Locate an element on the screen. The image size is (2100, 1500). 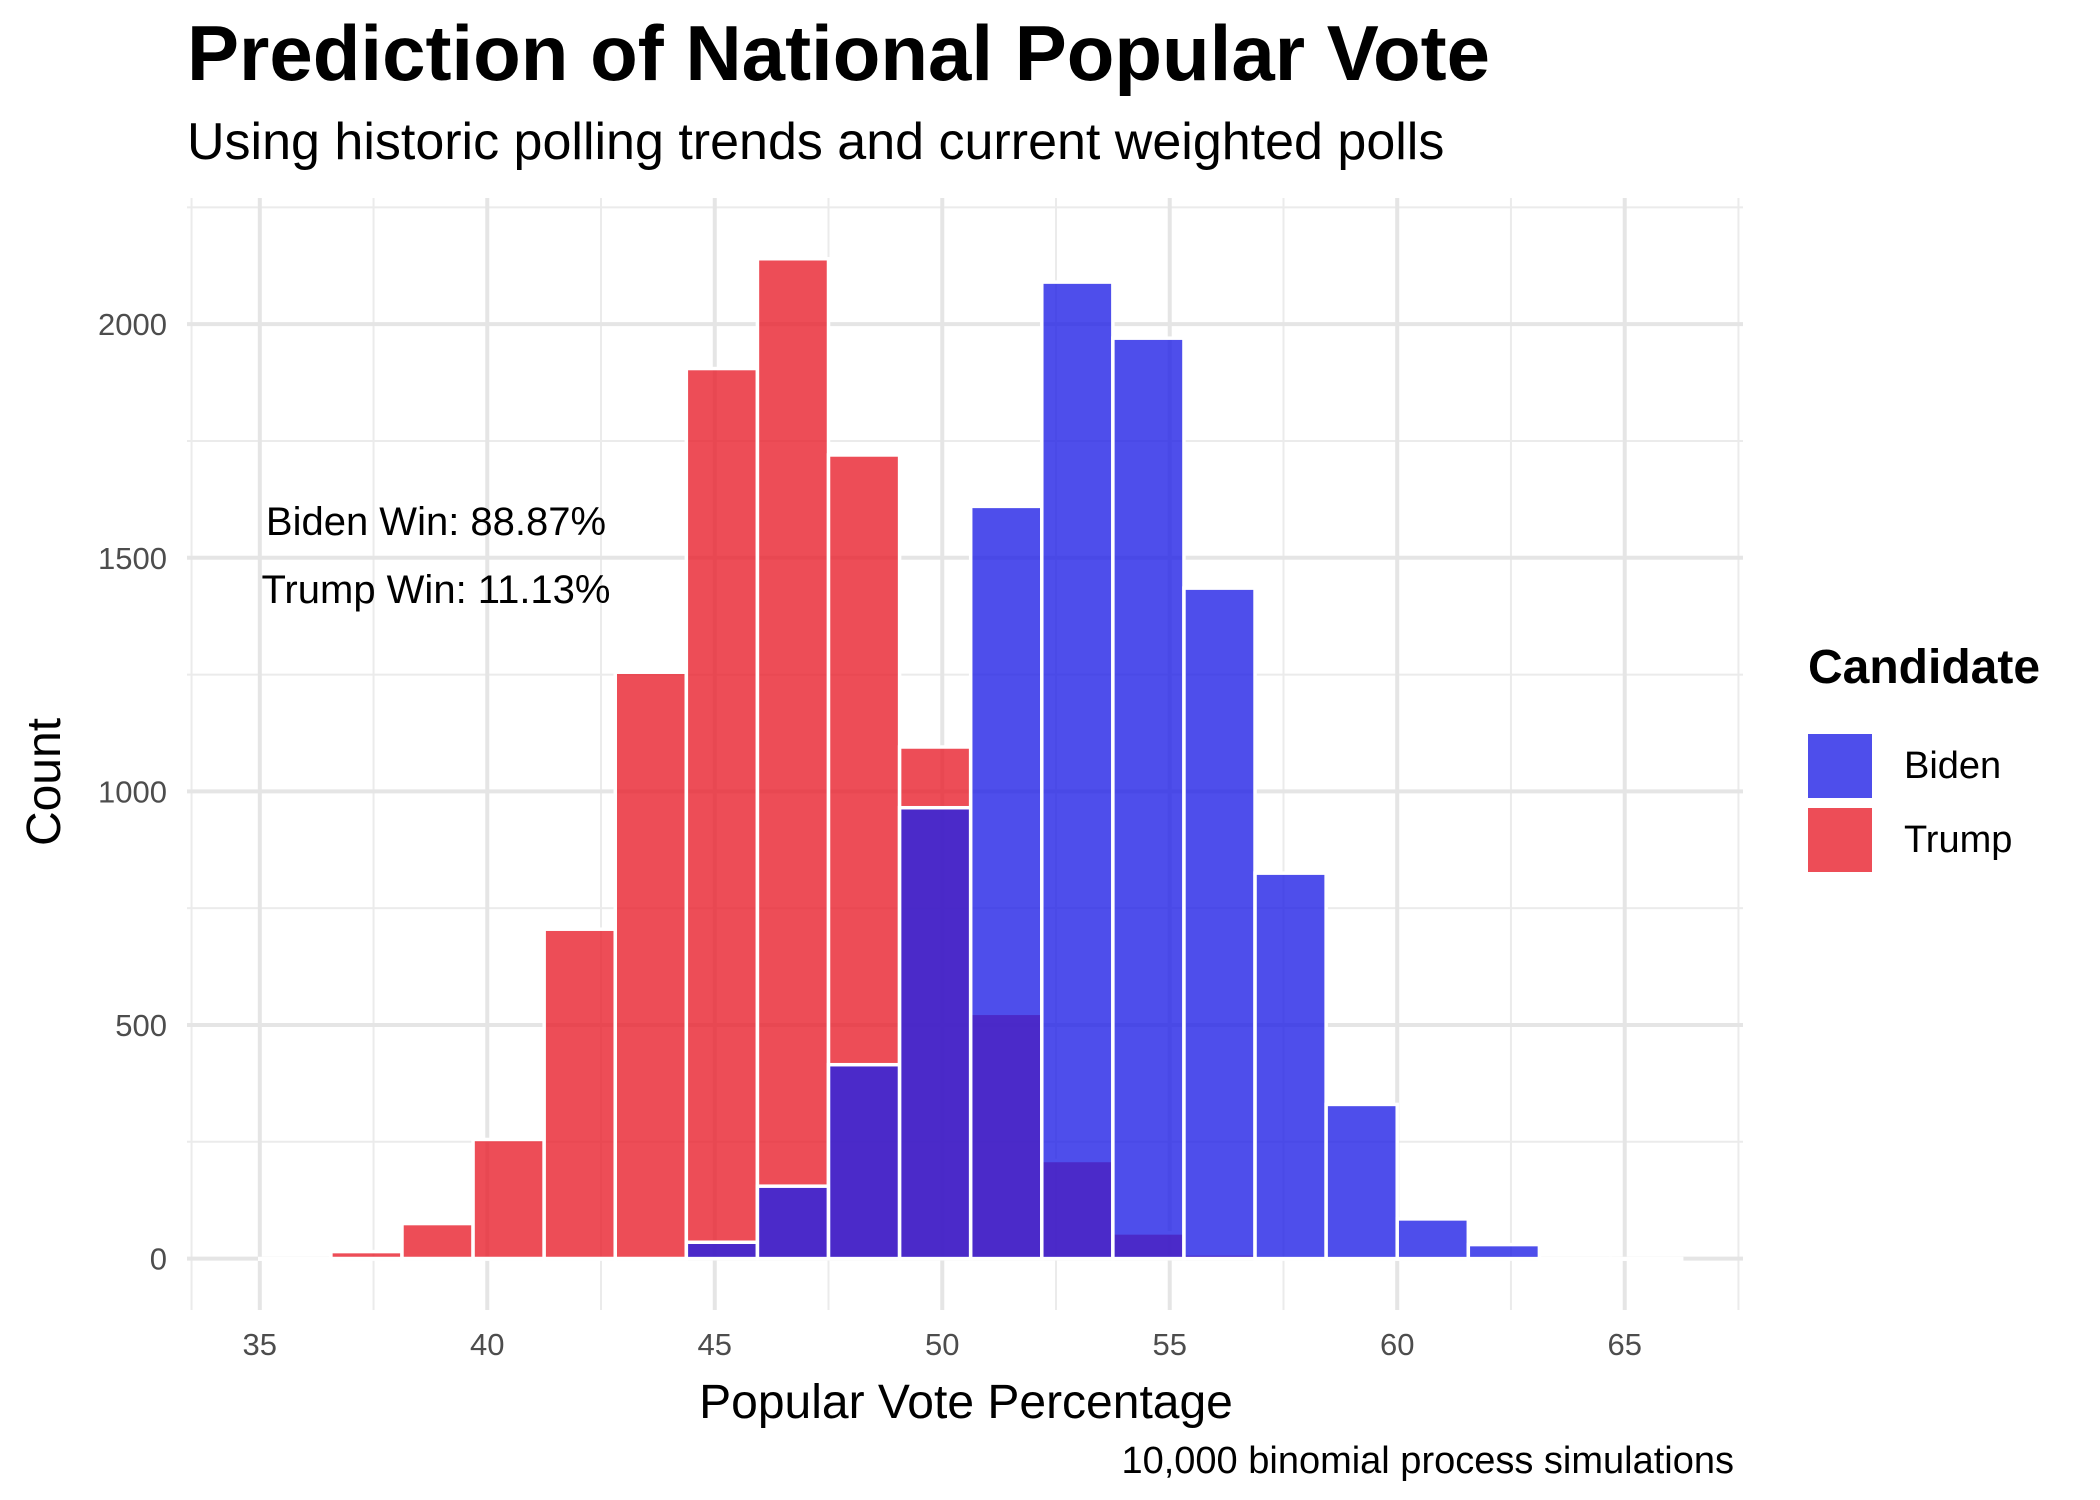
biden-win-annotation: Biden Win: 88.87% is located at coordinates (436, 522).